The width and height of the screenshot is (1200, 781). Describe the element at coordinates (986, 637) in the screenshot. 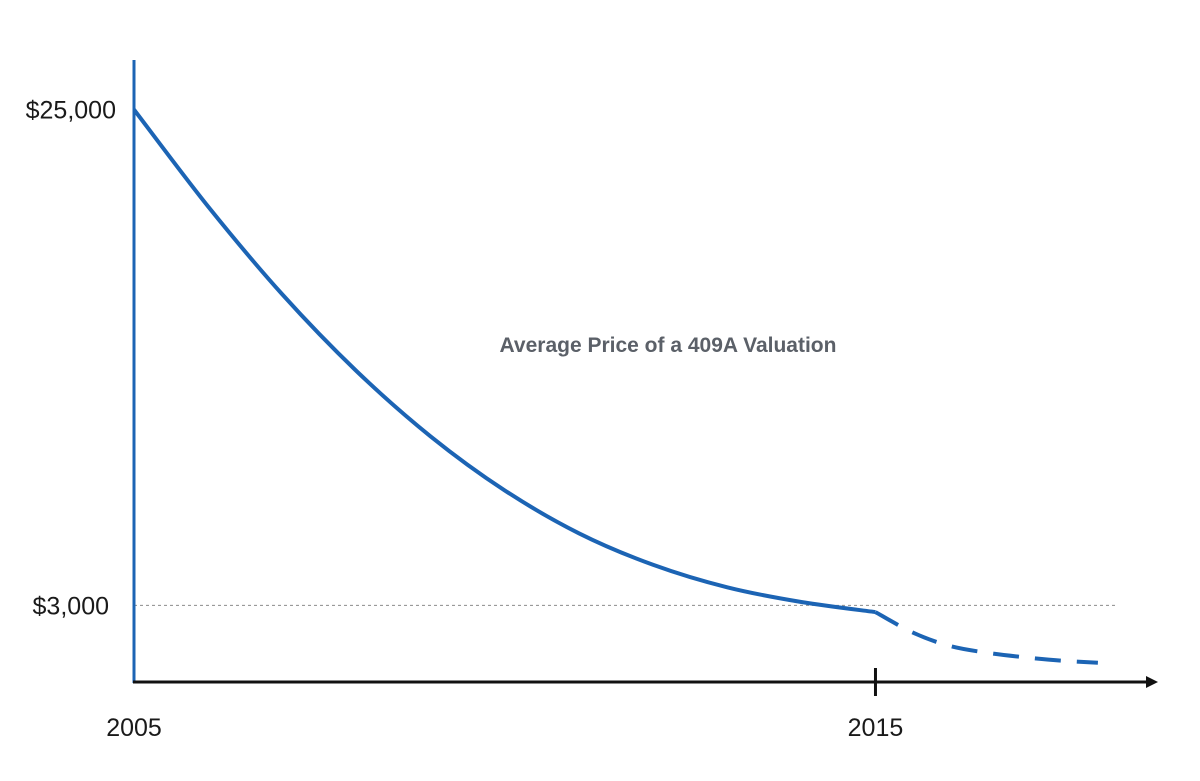

I see `series-line-projected` at that location.